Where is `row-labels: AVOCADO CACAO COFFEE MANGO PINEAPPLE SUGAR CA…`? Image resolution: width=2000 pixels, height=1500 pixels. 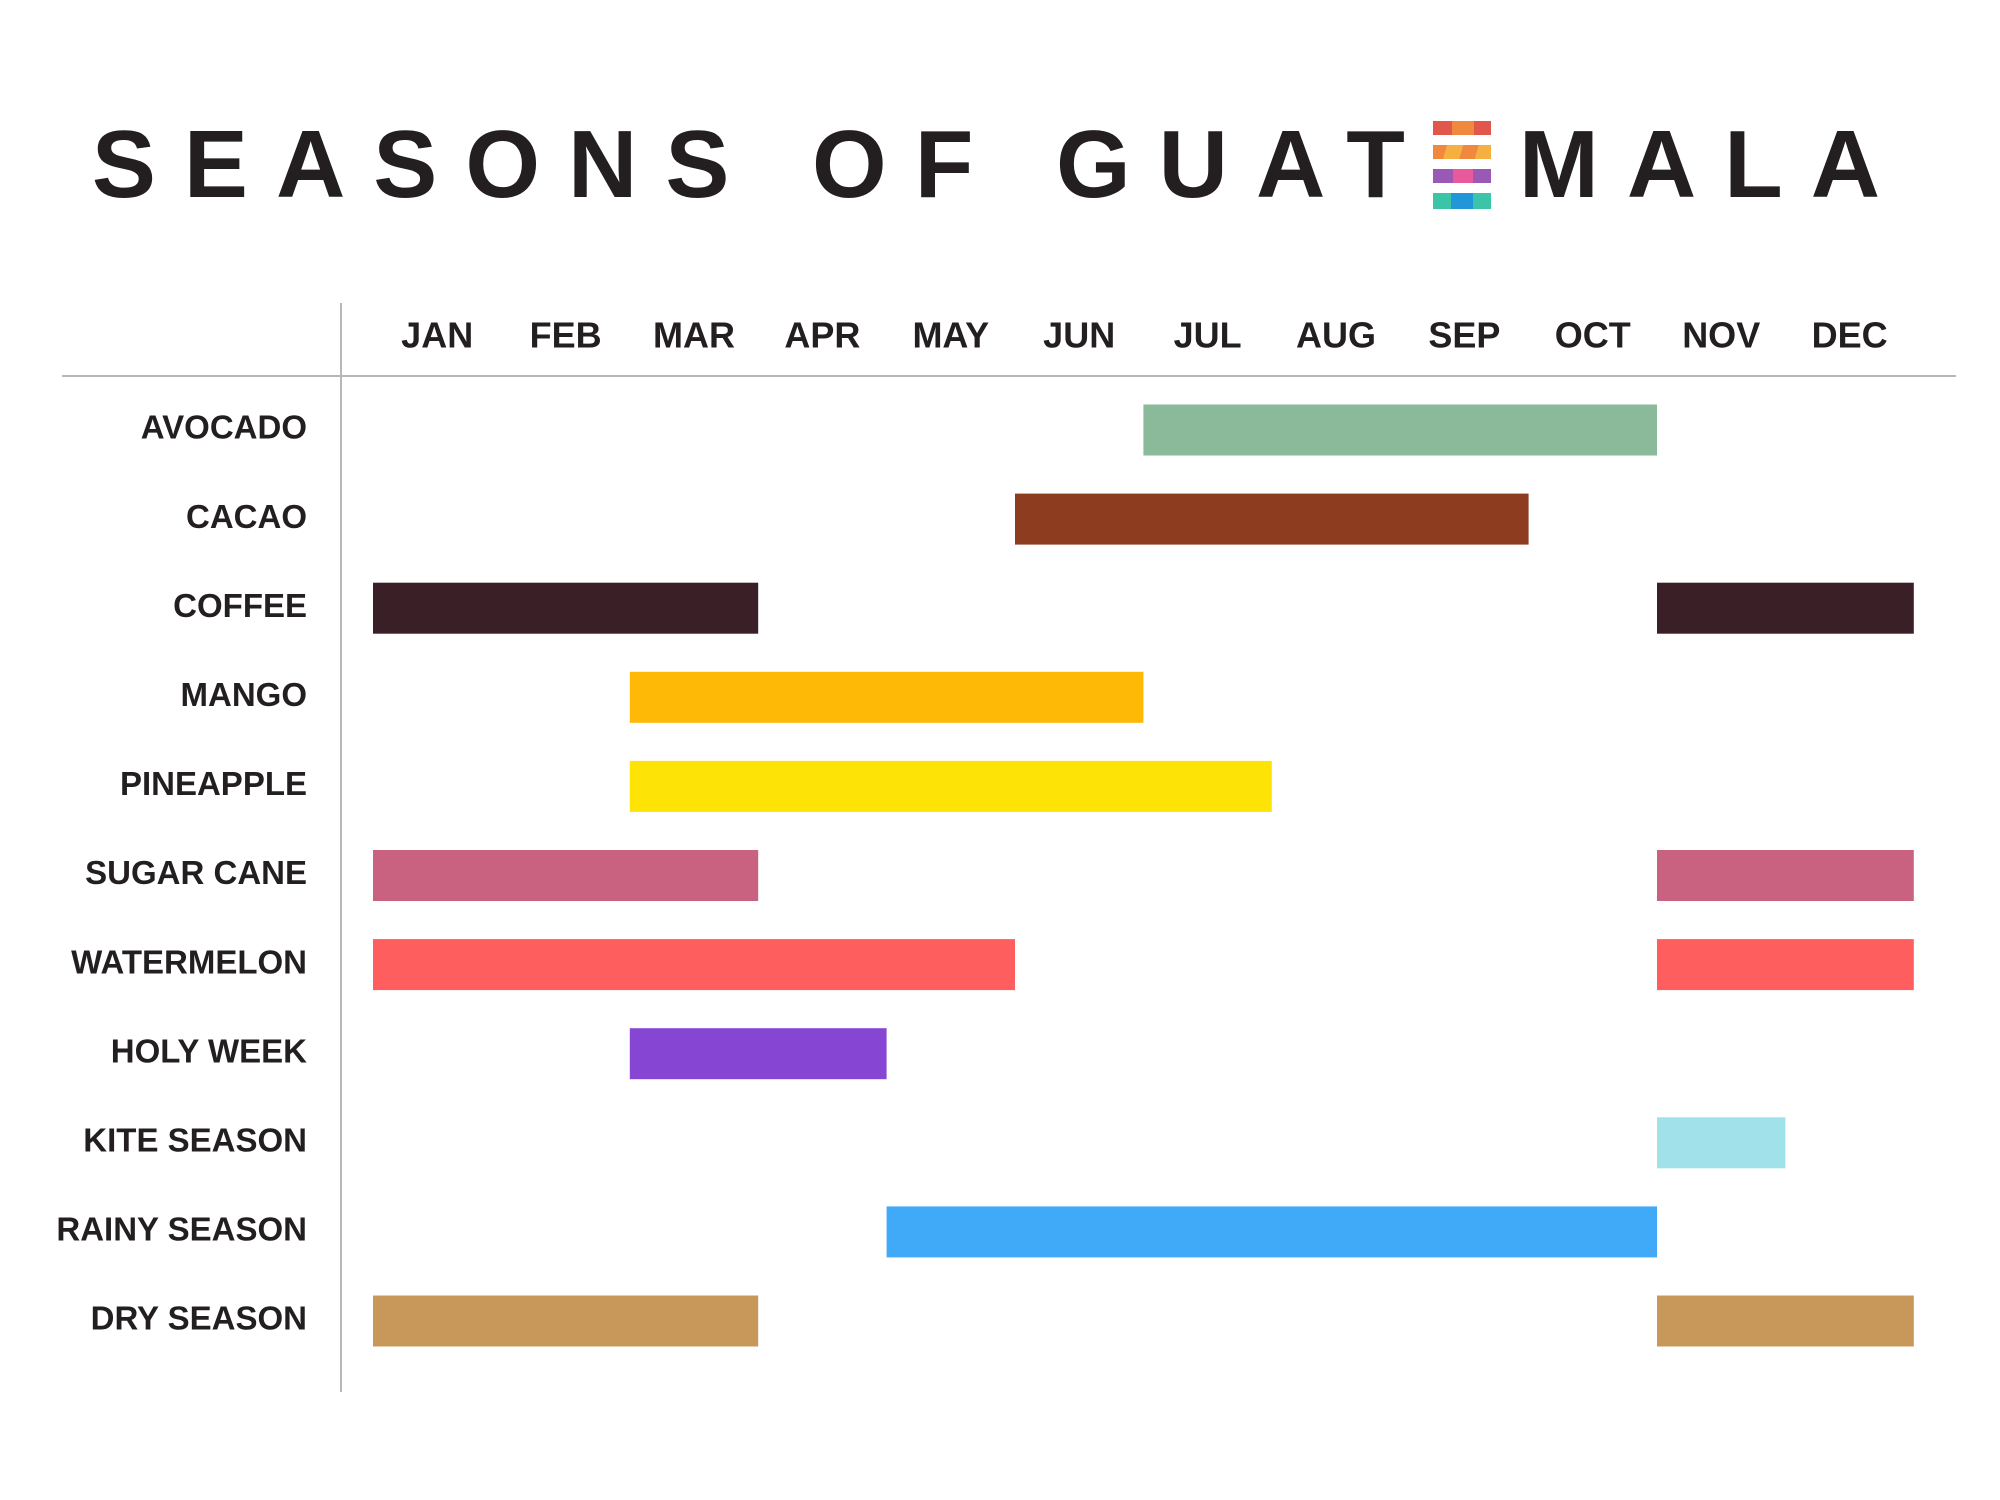 row-labels: AVOCADO CACAO COFFEE MANGO PINEAPPLE SUGAR CA… is located at coordinates (181, 873).